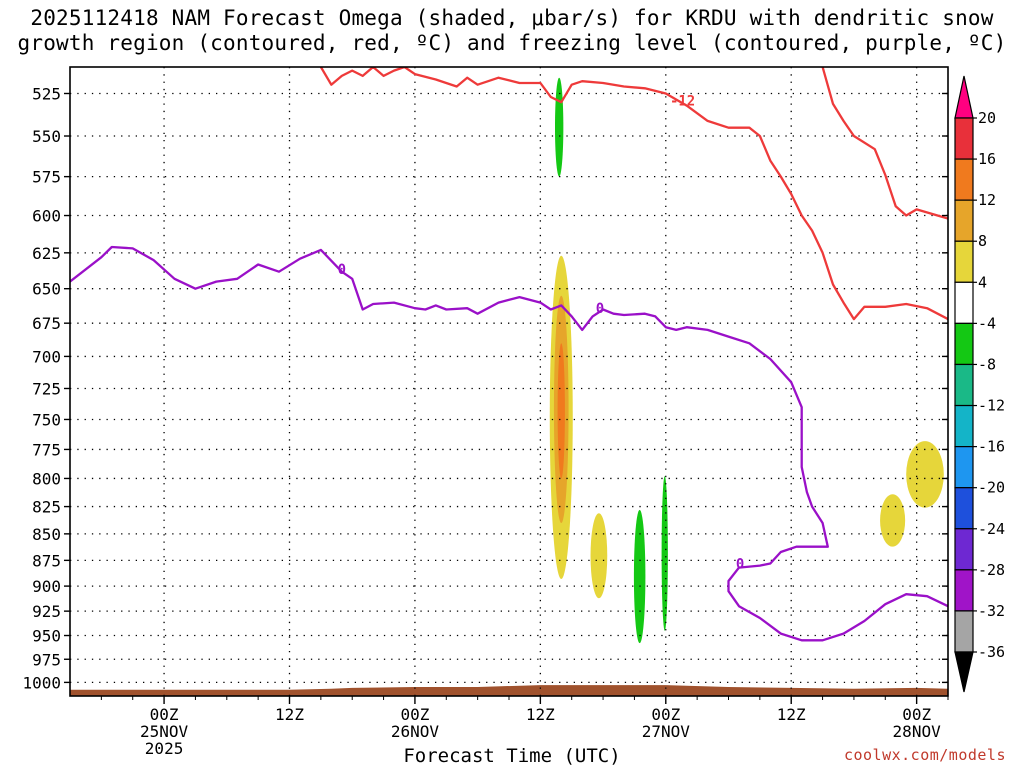 The height and width of the screenshot is (768, 1024). What do you see at coordinates (665, 714) in the screenshot?
I see `x-tick-label-54: 00Z` at bounding box center [665, 714].